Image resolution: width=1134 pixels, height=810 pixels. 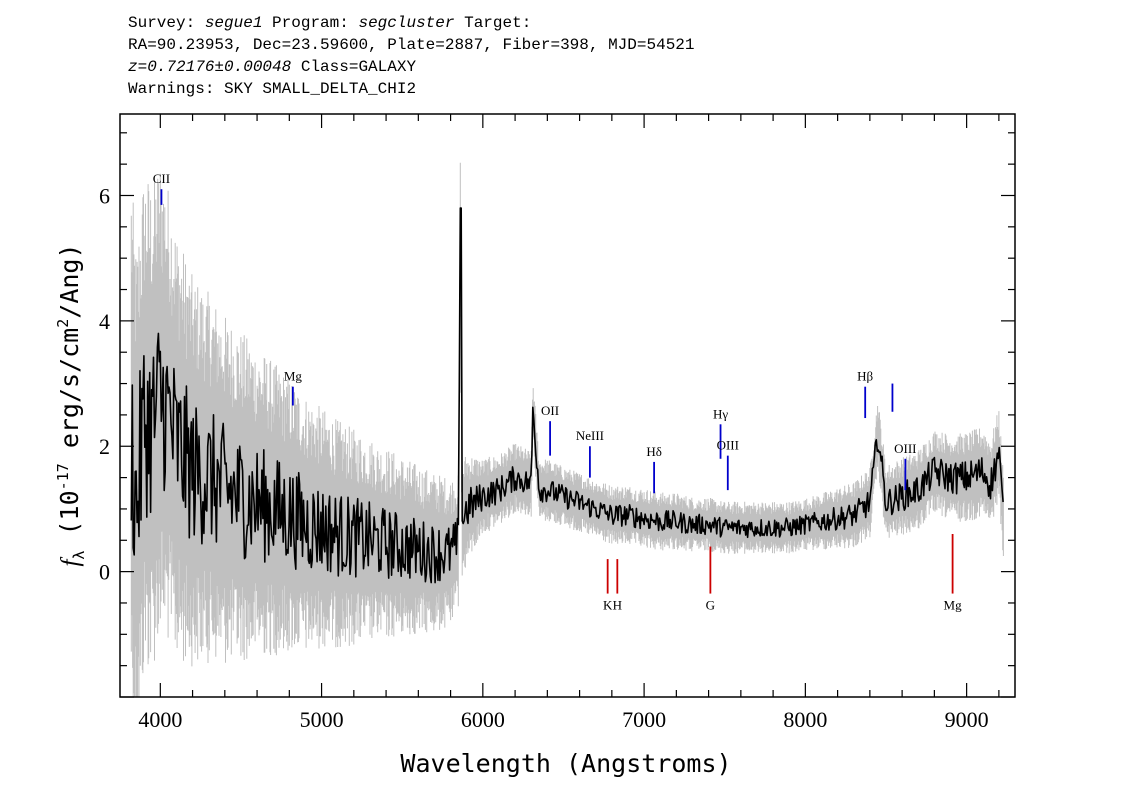 What do you see at coordinates (590, 435) in the screenshot?
I see `line-marker-label-3: NeIII` at bounding box center [590, 435].